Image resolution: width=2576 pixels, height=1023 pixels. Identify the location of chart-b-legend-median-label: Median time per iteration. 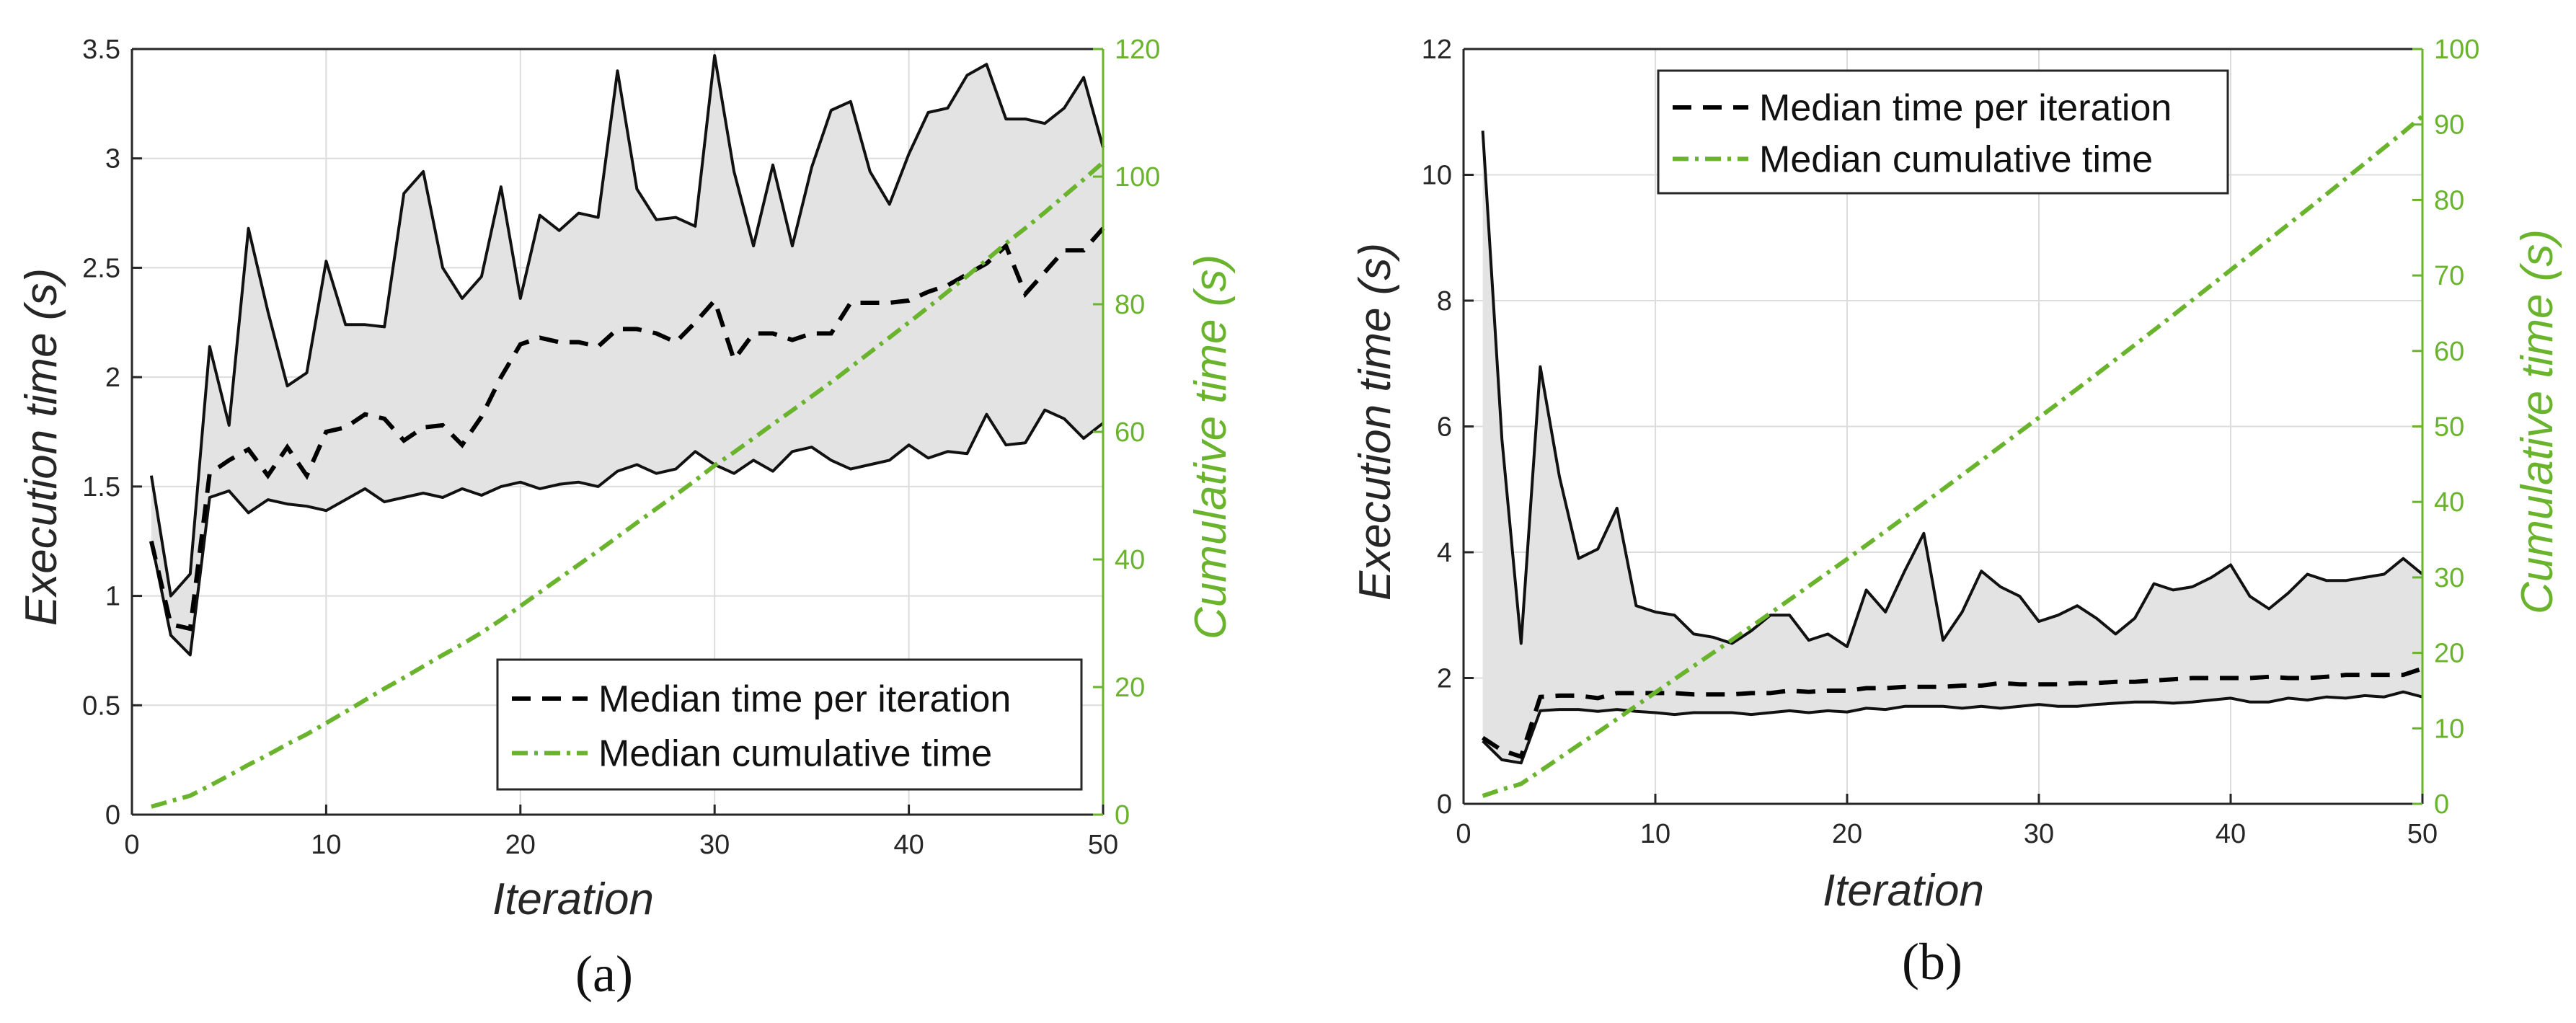
(1965, 108).